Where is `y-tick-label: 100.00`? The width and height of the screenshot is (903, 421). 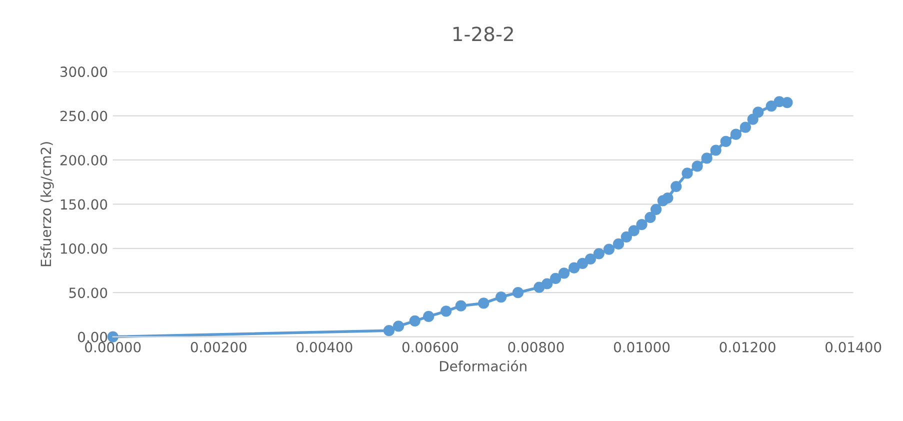
y-tick-label: 100.00 is located at coordinates (84, 248).